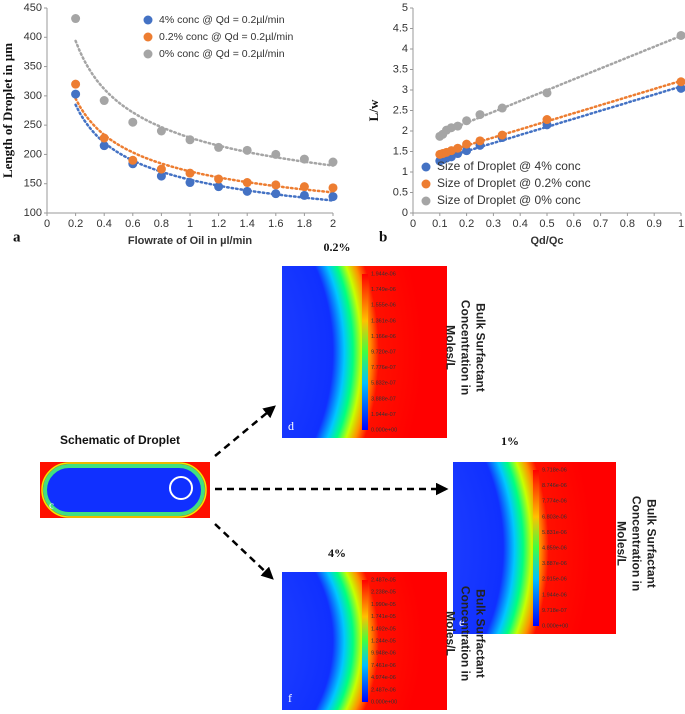  I want to click on panel-title: 4%, so click(337, 553).